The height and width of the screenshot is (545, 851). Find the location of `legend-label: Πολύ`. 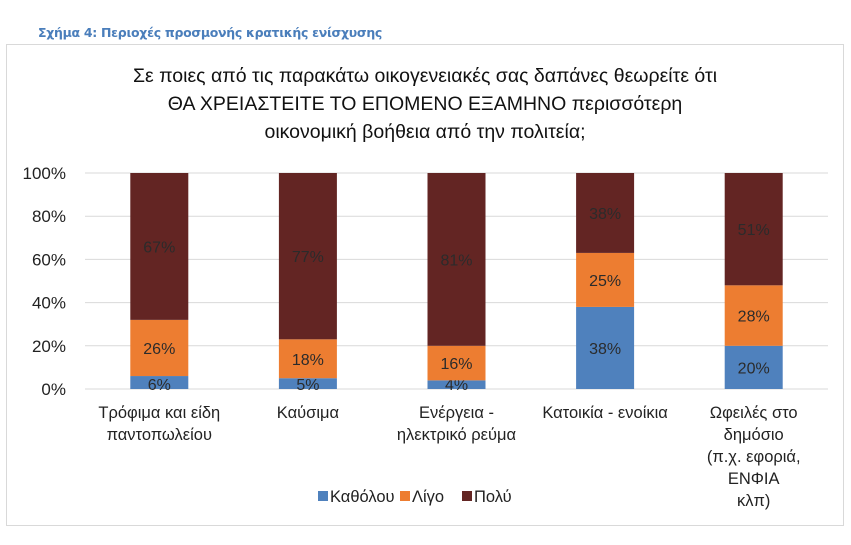

legend-label: Πολύ is located at coordinates (493, 497).